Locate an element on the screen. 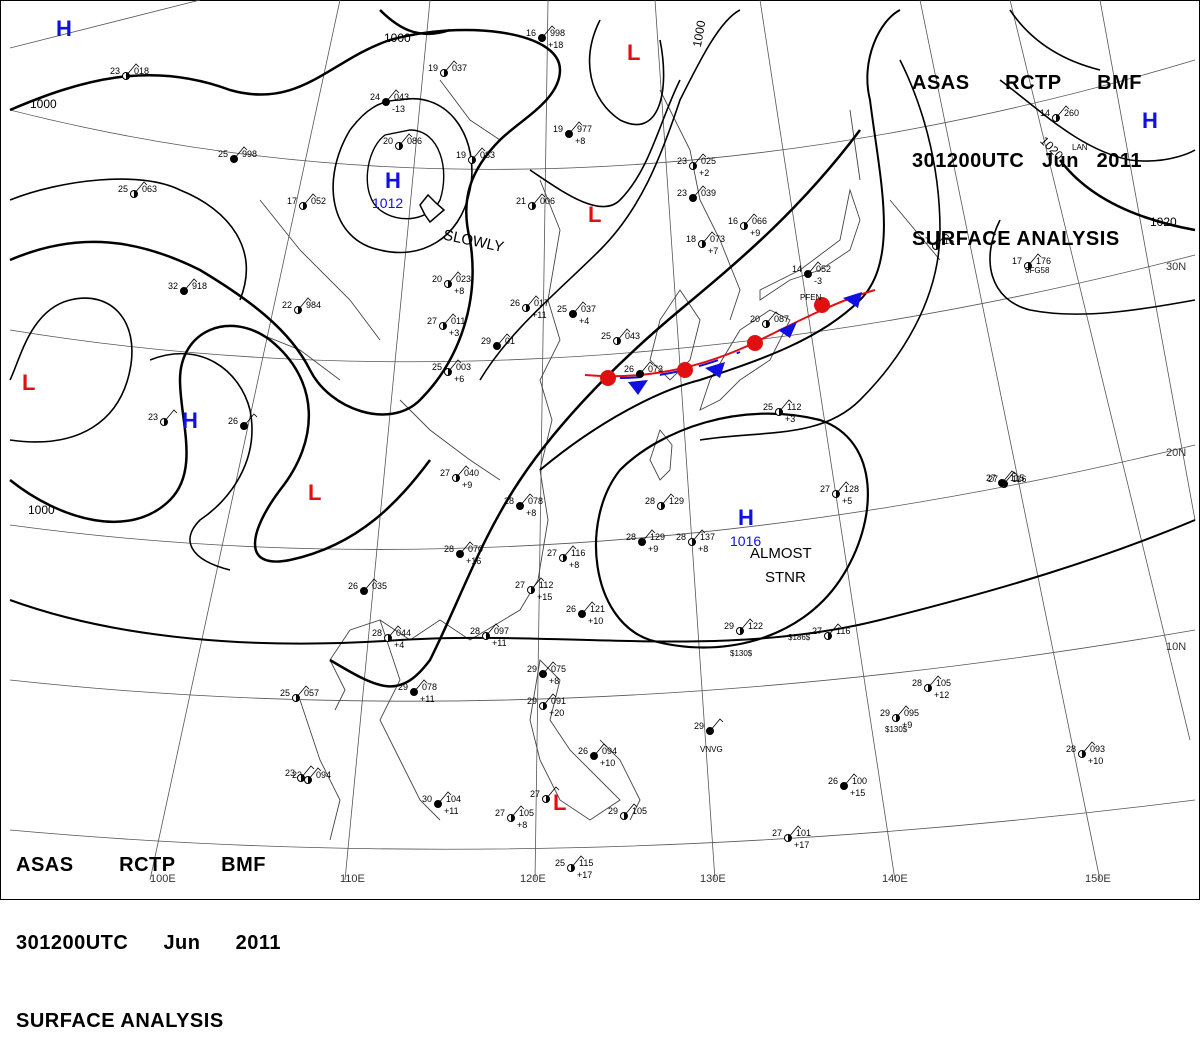 This screenshot has width=1200, height=1060. station-temperature: 19 is located at coordinates (558, 129).